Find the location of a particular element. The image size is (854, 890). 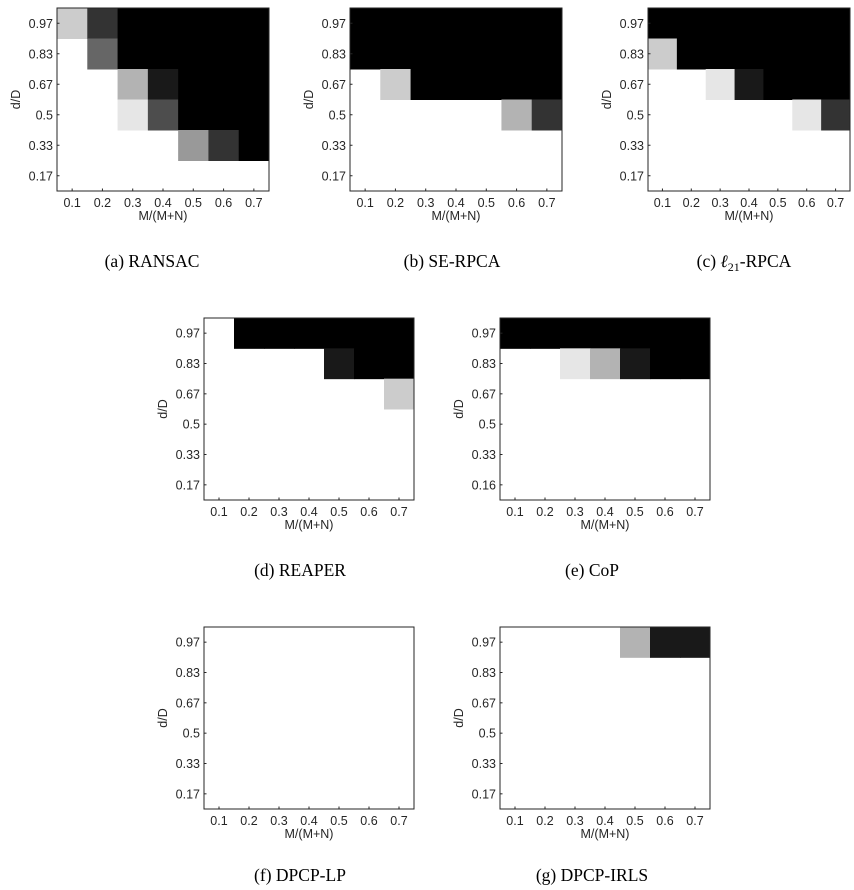

plot-area is located at coordinates (309, 718).